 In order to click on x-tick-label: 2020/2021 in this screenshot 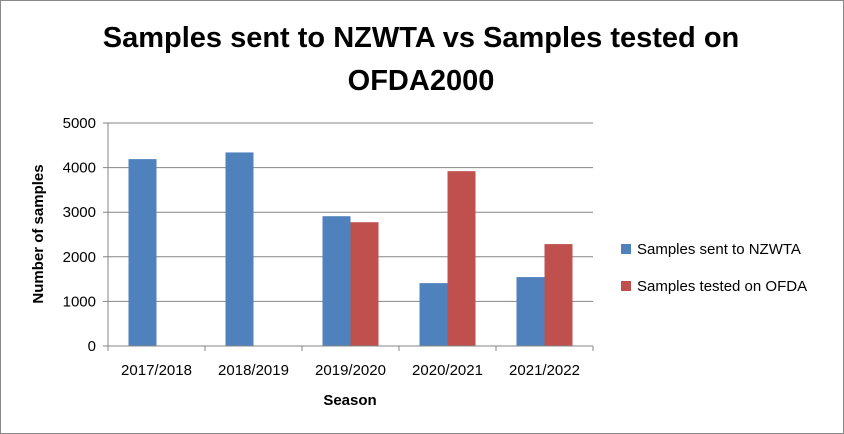, I will do `click(447, 370)`.